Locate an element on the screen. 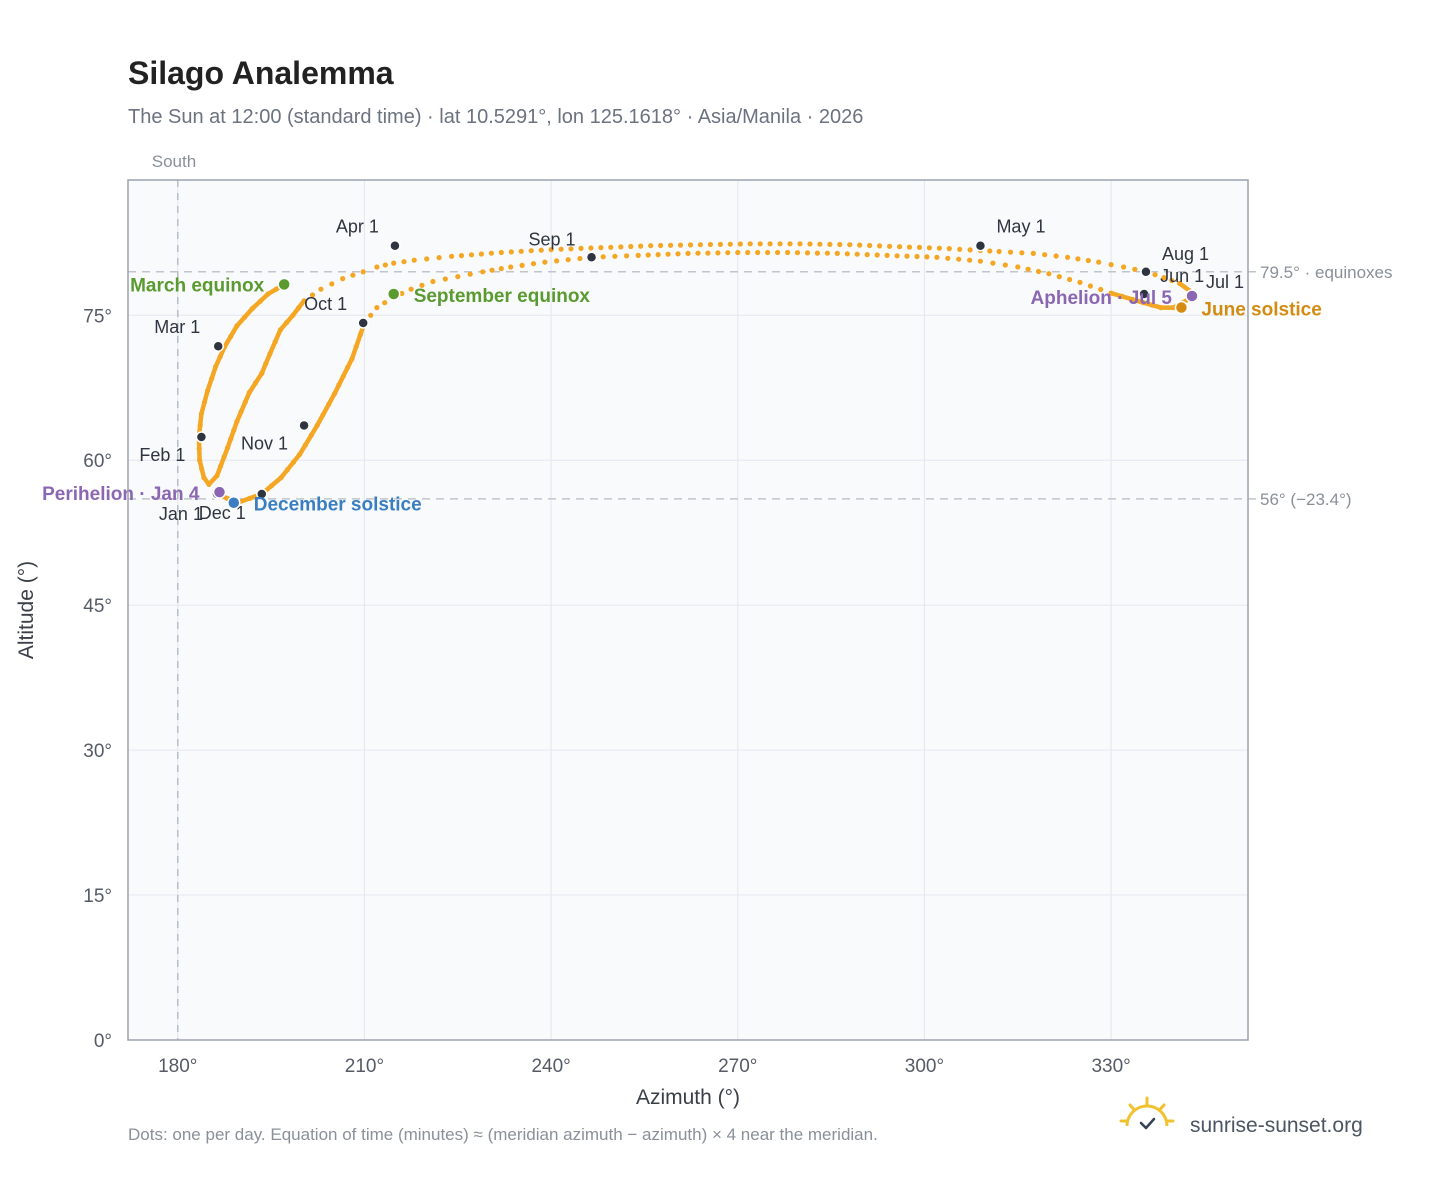  event-label: Aphelion · Jul 5 is located at coordinates (1102, 298).